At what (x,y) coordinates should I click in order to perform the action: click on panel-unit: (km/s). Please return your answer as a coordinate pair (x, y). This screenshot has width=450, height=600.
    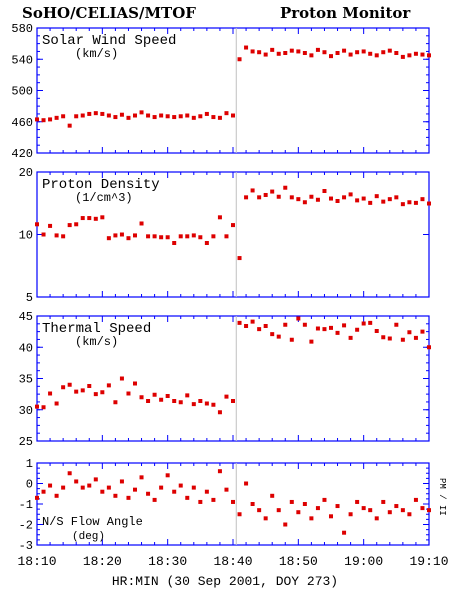
    Looking at the image, I should click on (96, 342).